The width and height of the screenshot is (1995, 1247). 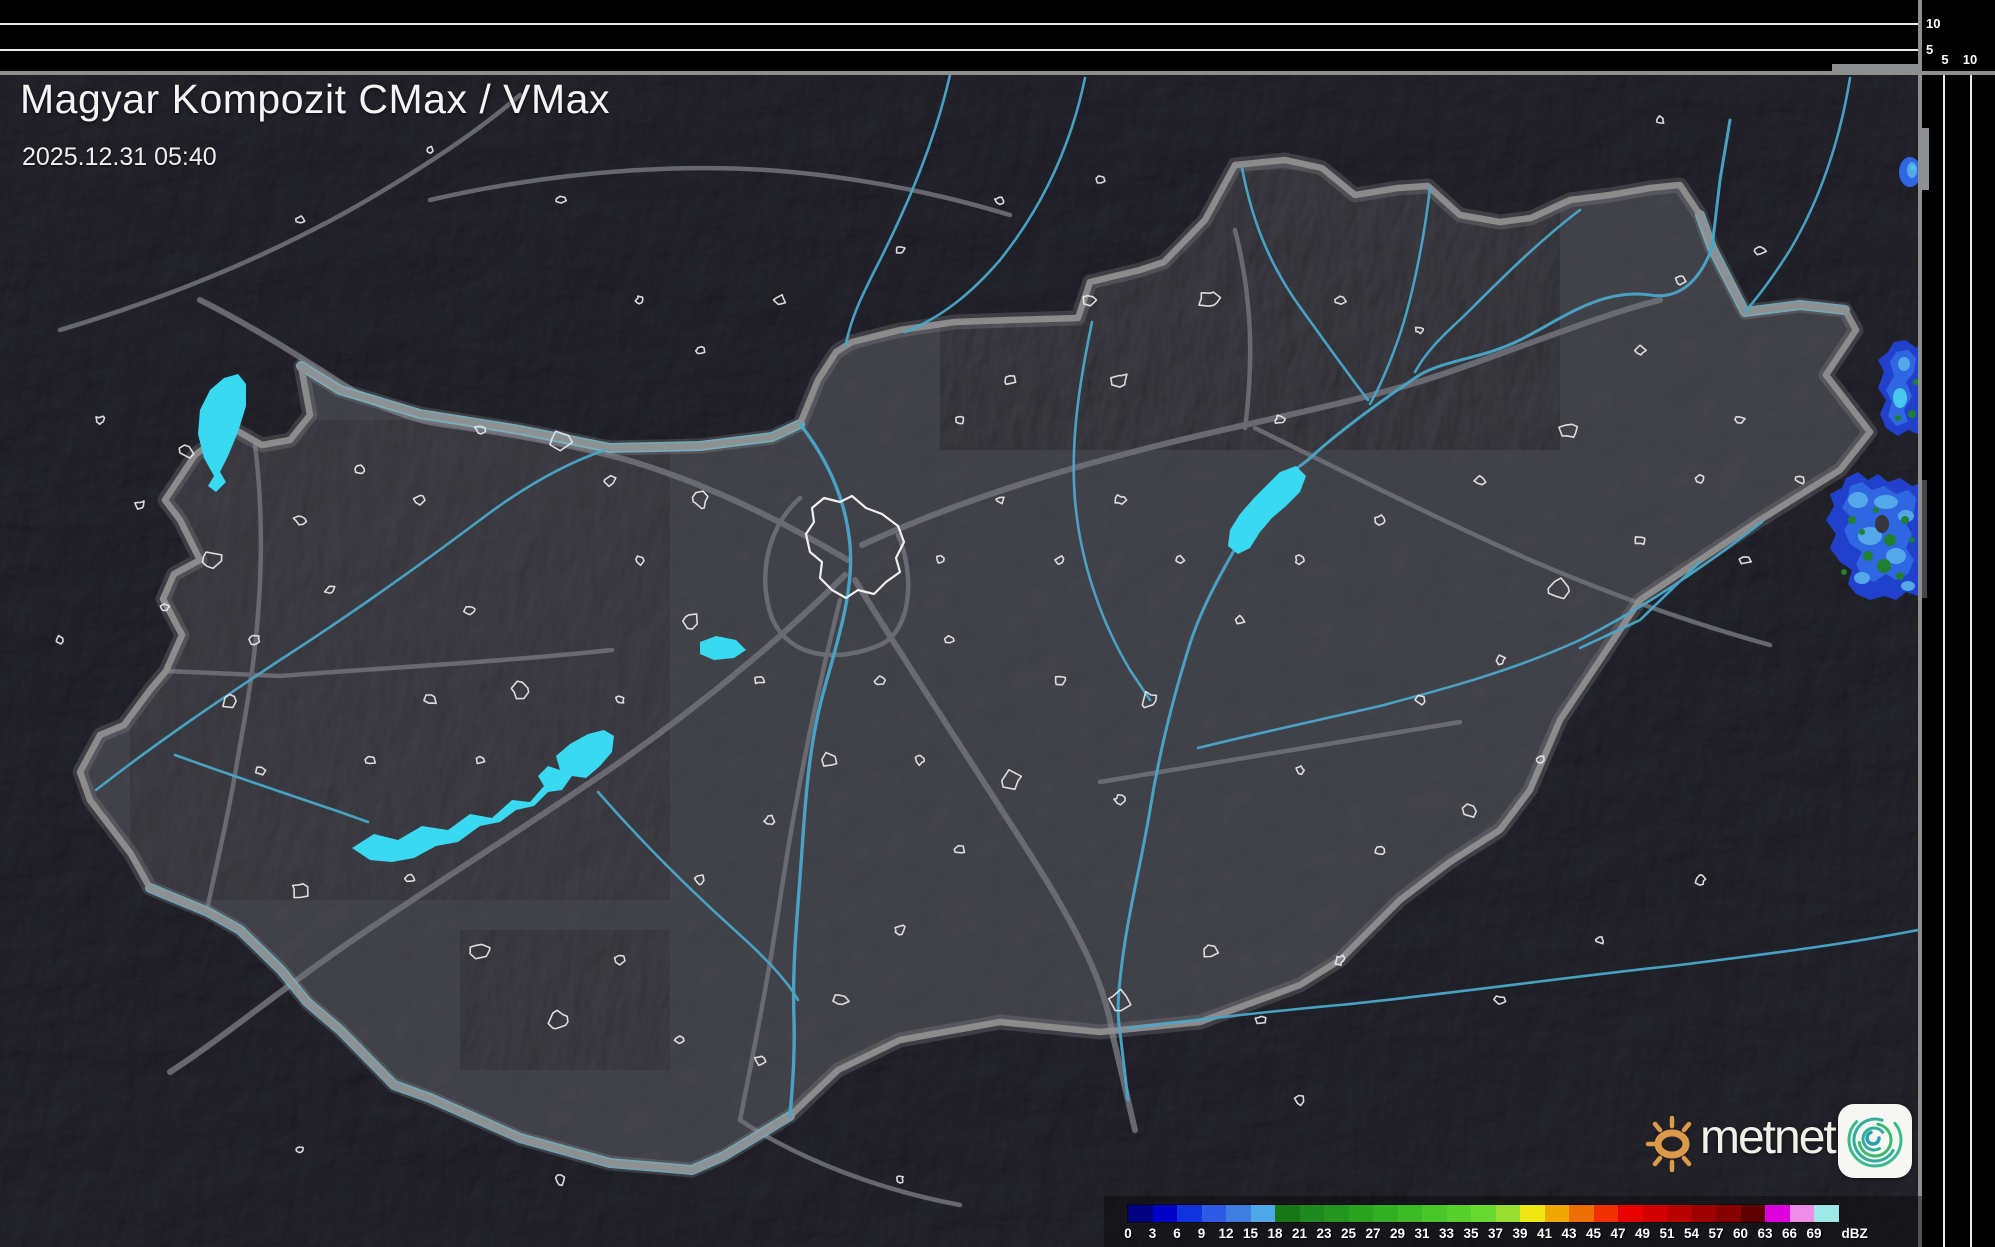 I want to click on right-panel-echo-projection, so click(x=1925, y=159).